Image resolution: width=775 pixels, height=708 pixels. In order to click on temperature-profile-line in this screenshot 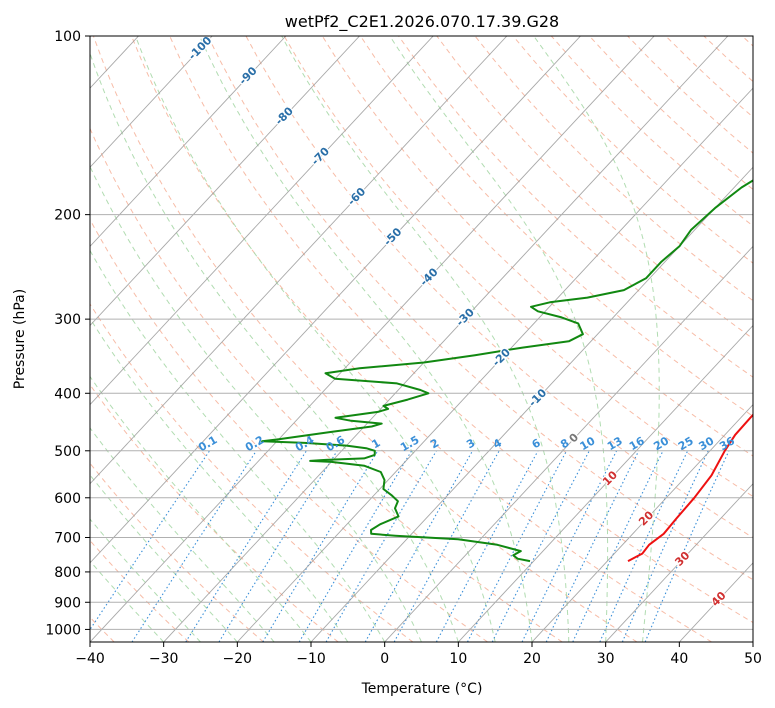, I will do `click(690, 487)`.